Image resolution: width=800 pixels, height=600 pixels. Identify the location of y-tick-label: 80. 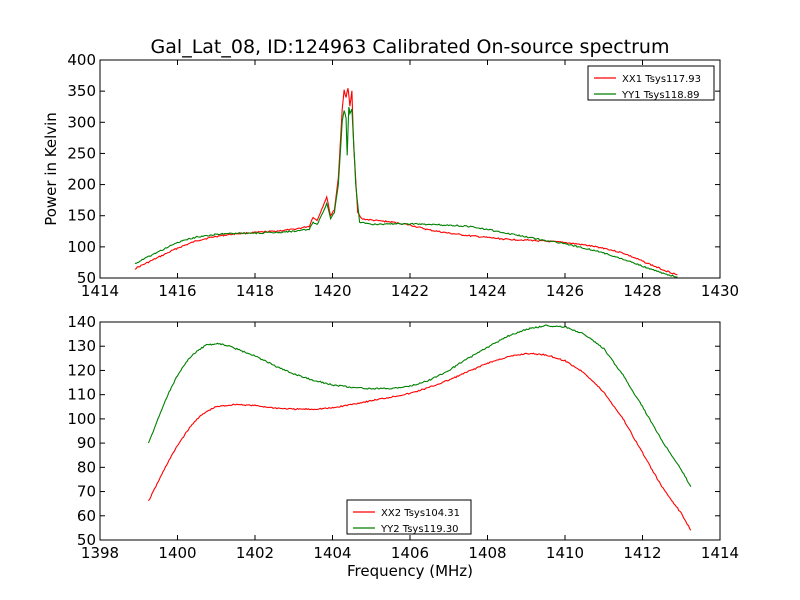
(86, 467).